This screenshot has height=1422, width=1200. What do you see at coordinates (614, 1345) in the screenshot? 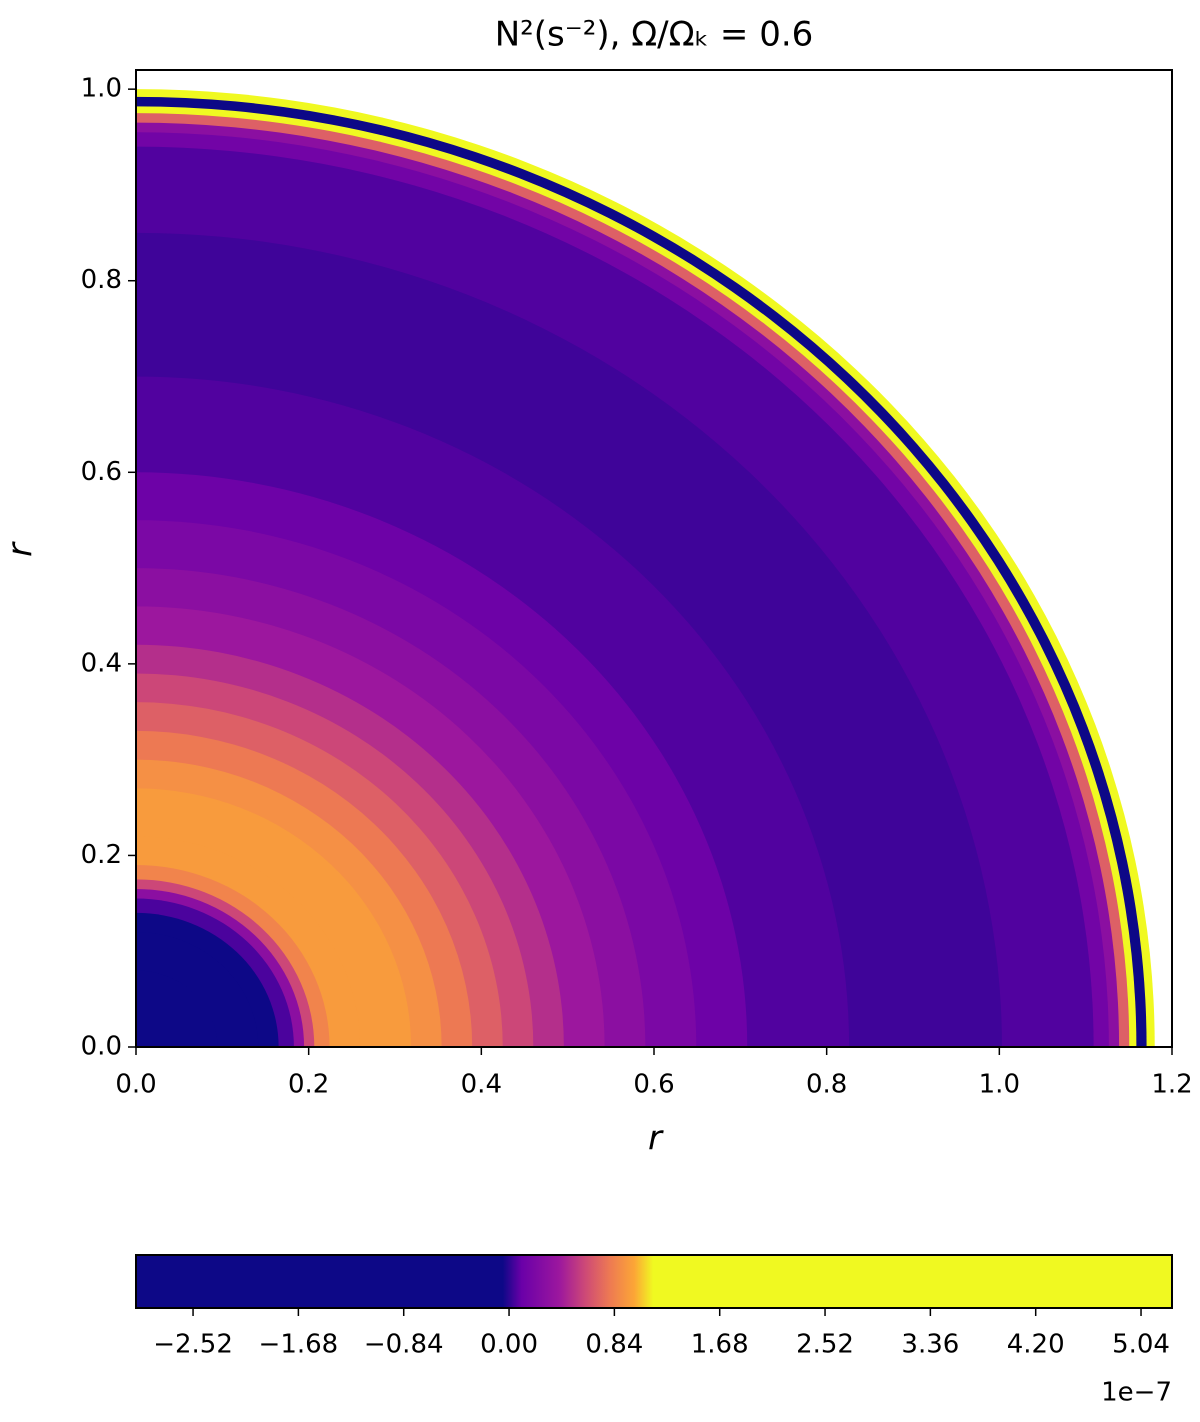
I see `colorbar-tick-label: 0.84` at bounding box center [614, 1345].